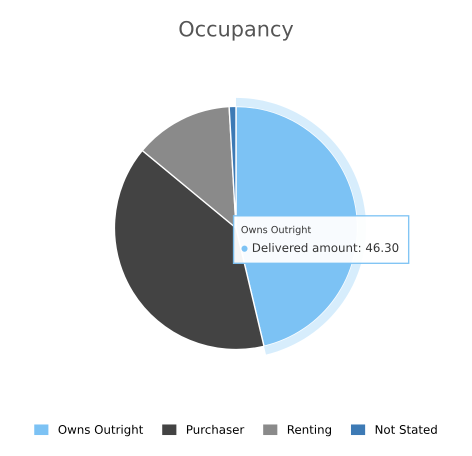 This screenshot has width=472, height=456. Describe the element at coordinates (406, 429) in the screenshot. I see `legend-label: Not Stated` at that location.